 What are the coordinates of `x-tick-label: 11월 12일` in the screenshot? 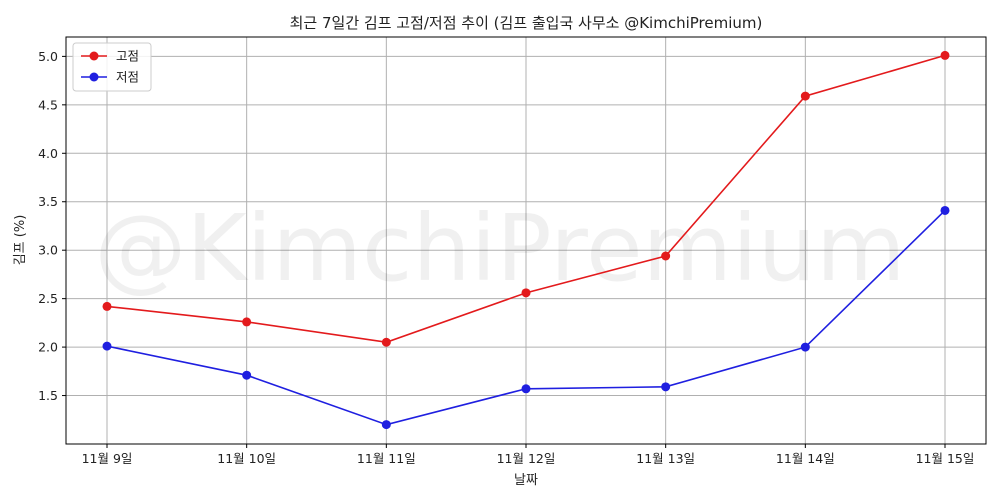 It's located at (526, 458).